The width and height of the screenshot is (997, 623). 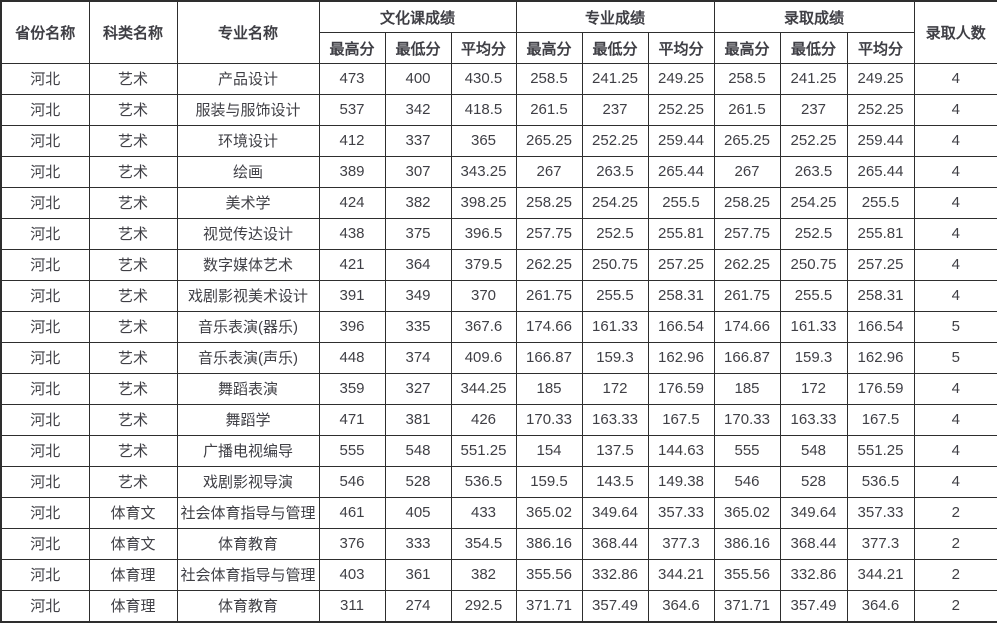 What do you see at coordinates (418, 512) in the screenshot?
I see `cell-culture-min: 405` at bounding box center [418, 512].